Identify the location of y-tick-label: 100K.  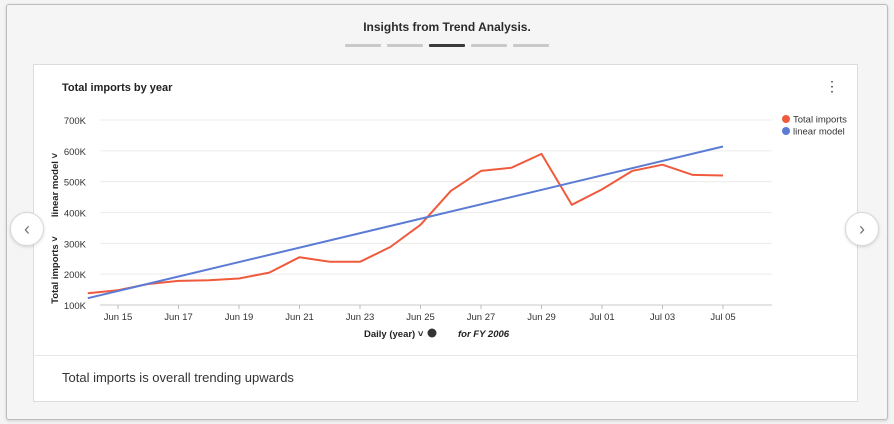
(75, 306).